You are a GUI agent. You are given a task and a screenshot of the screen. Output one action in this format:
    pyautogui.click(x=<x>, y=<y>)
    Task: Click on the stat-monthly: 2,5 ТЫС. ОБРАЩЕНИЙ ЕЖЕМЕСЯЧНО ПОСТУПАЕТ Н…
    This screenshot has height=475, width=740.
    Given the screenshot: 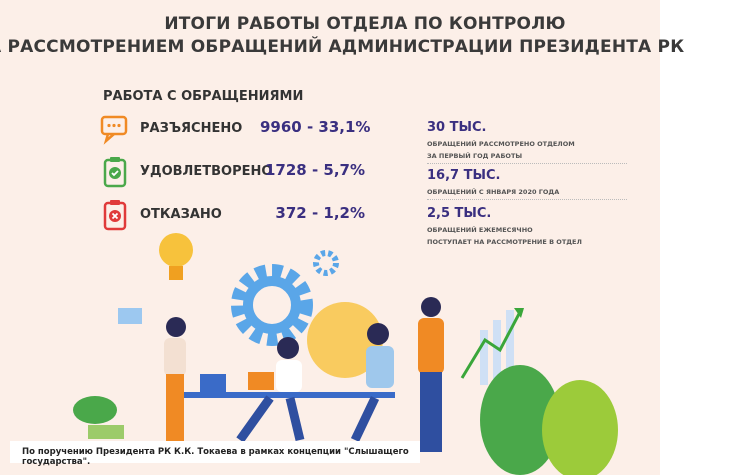 What is the action you would take?
    pyautogui.click(x=527, y=227)
    